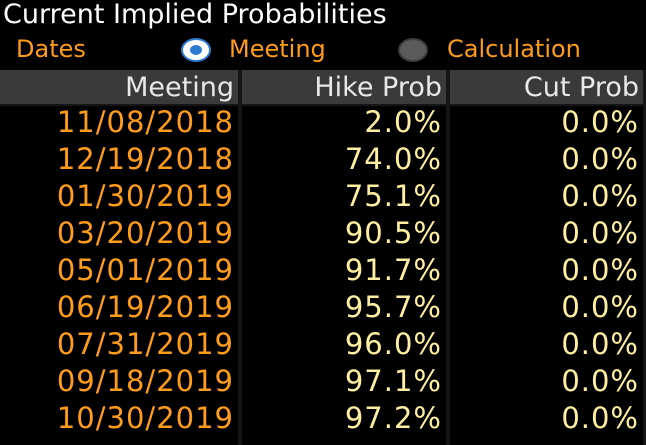  What do you see at coordinates (393, 418) in the screenshot?
I see `hike-prob-cell: 97.2%` at bounding box center [393, 418].